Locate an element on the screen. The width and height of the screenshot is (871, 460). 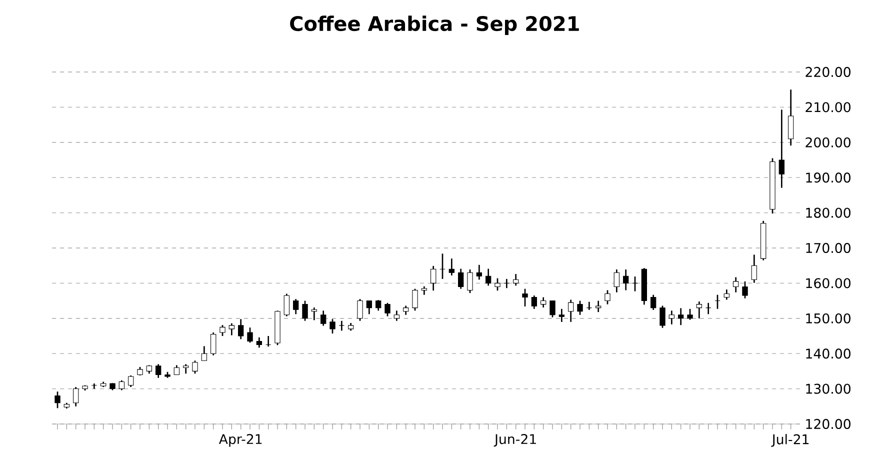
x-tick-label: Jun-21 is located at coordinates (515, 440).